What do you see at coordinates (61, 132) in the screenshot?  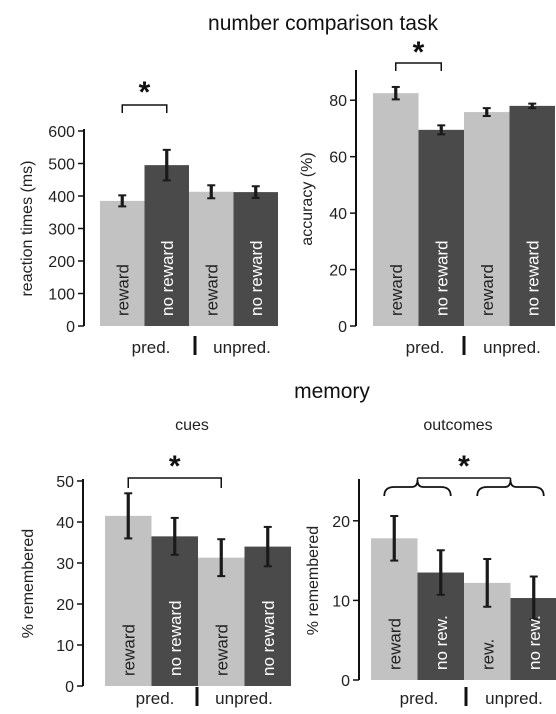 I see `y-tick-label: 600` at bounding box center [61, 132].